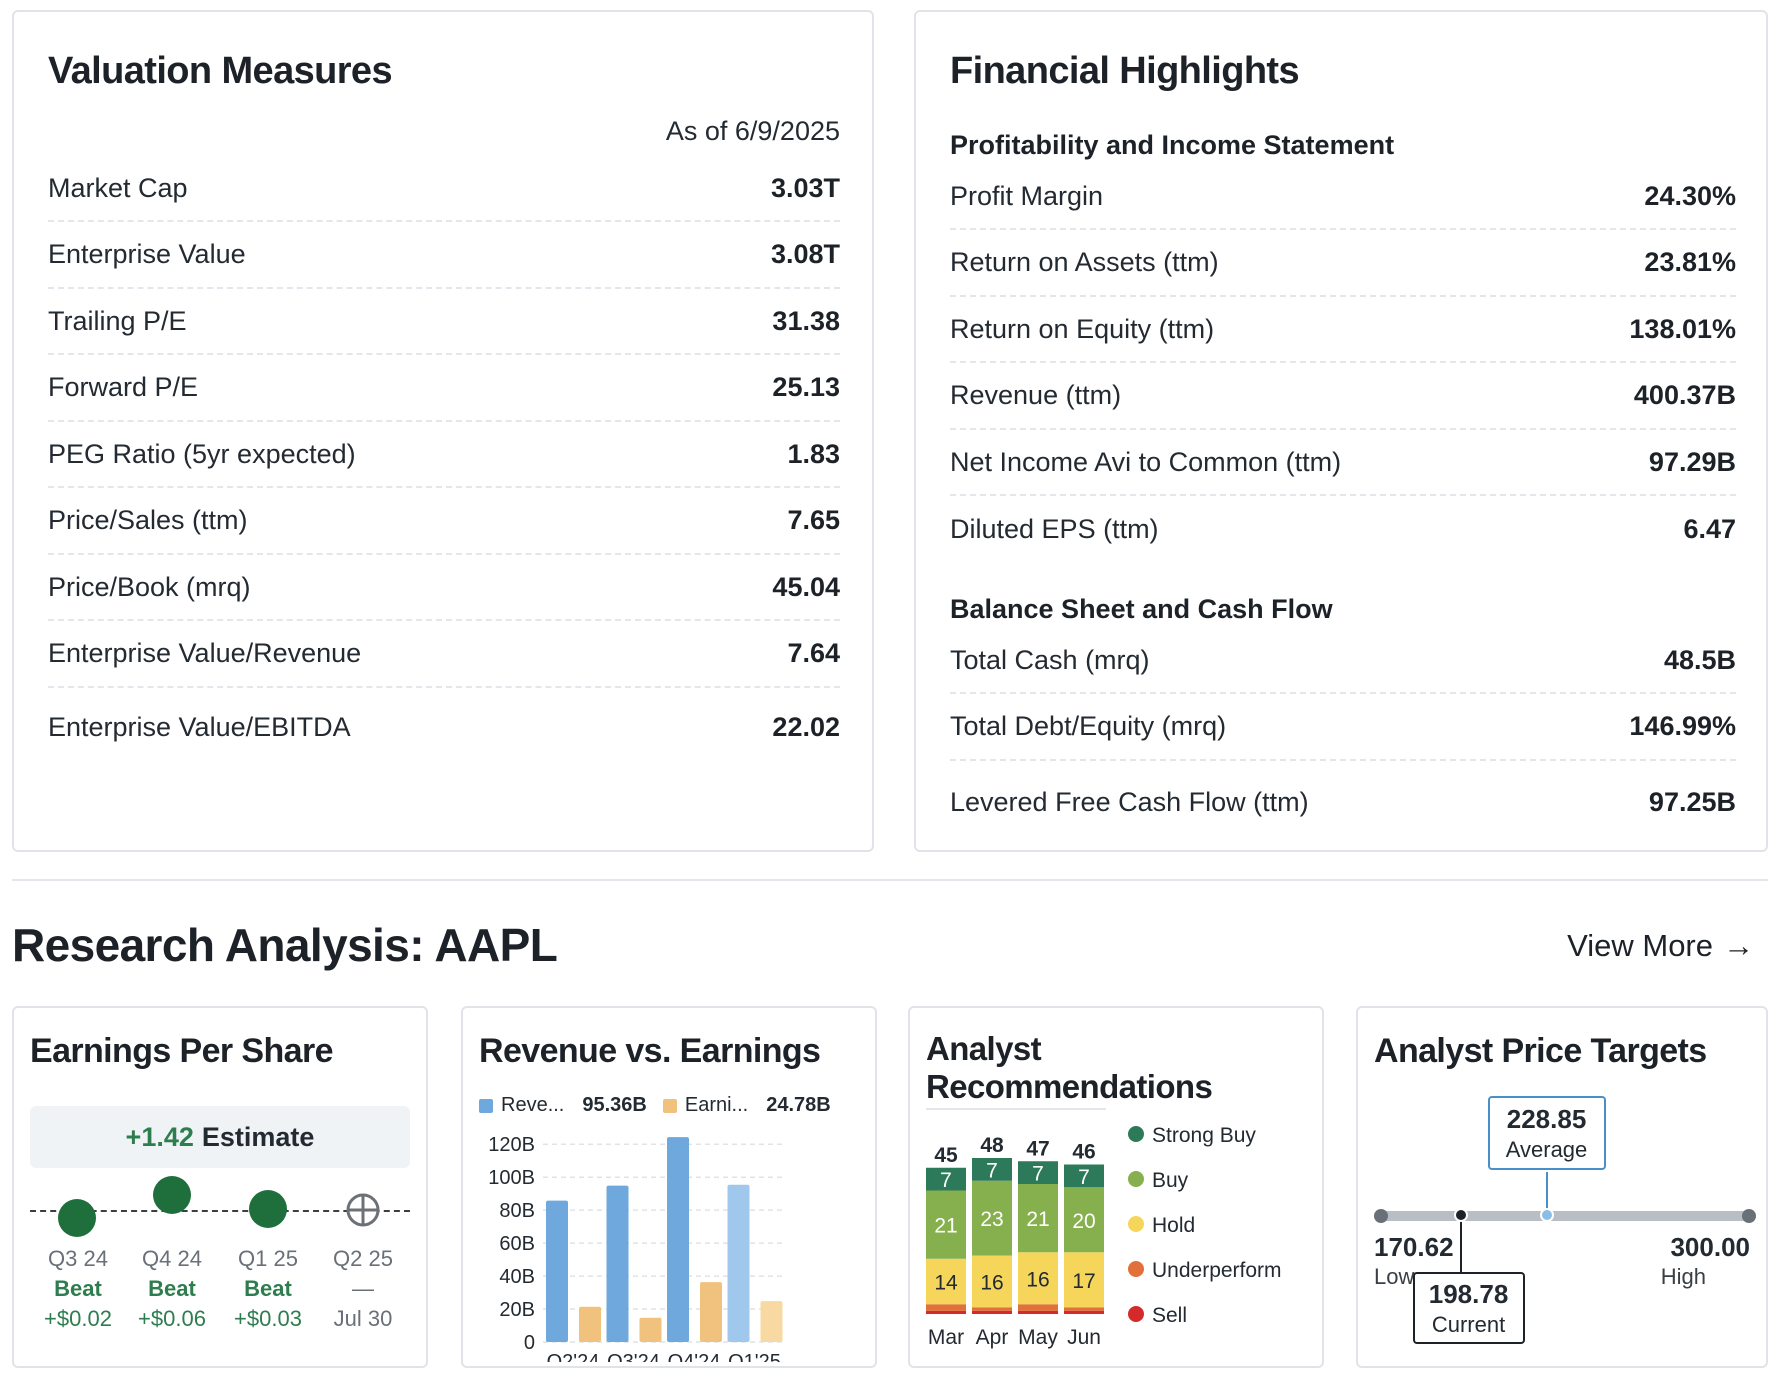  Describe the element at coordinates (1050, 659) in the screenshot. I see `row-label: Total Cash (mrq)` at that location.